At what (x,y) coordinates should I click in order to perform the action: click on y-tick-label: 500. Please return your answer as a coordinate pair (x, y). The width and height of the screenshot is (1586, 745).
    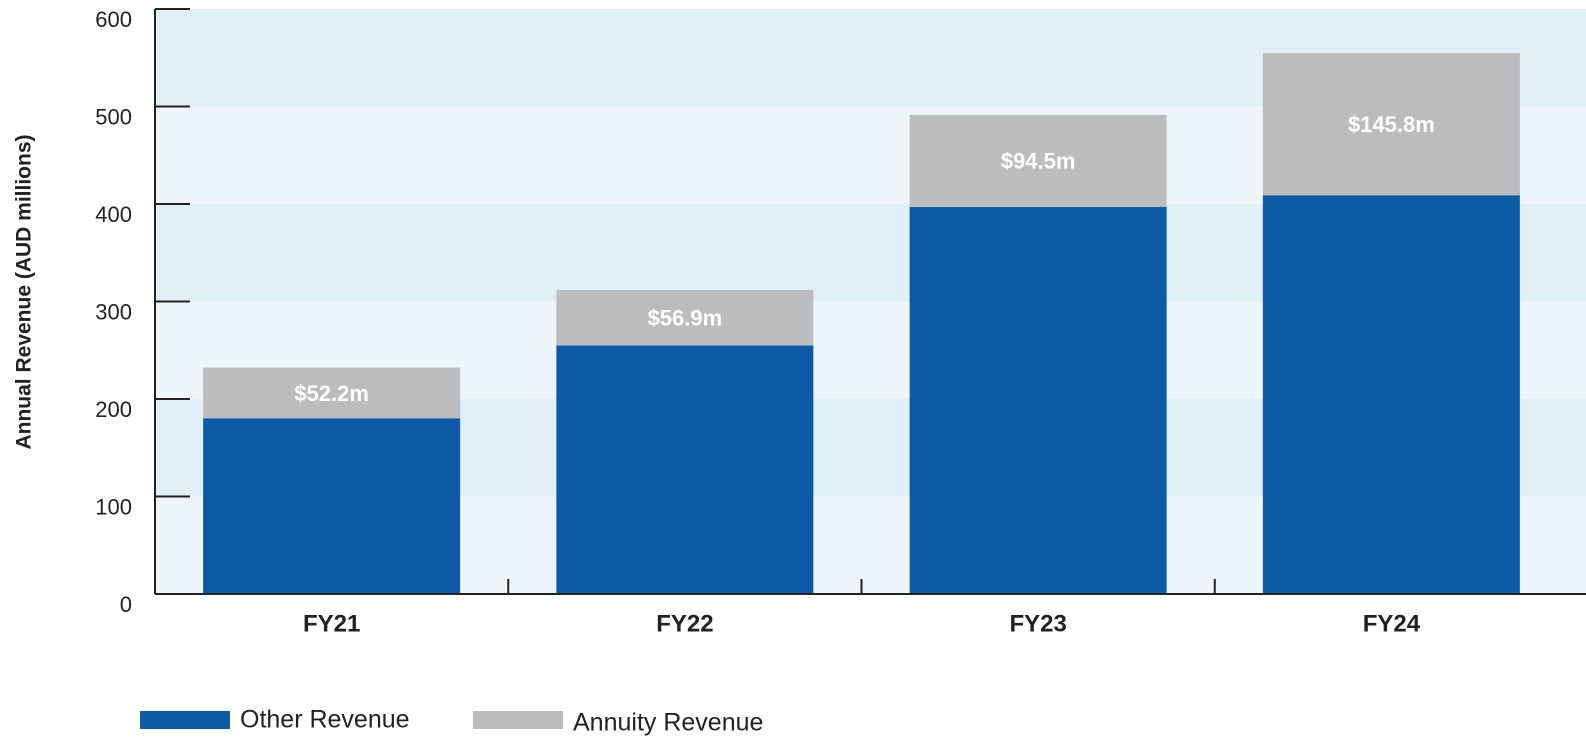
    Looking at the image, I should click on (113, 116).